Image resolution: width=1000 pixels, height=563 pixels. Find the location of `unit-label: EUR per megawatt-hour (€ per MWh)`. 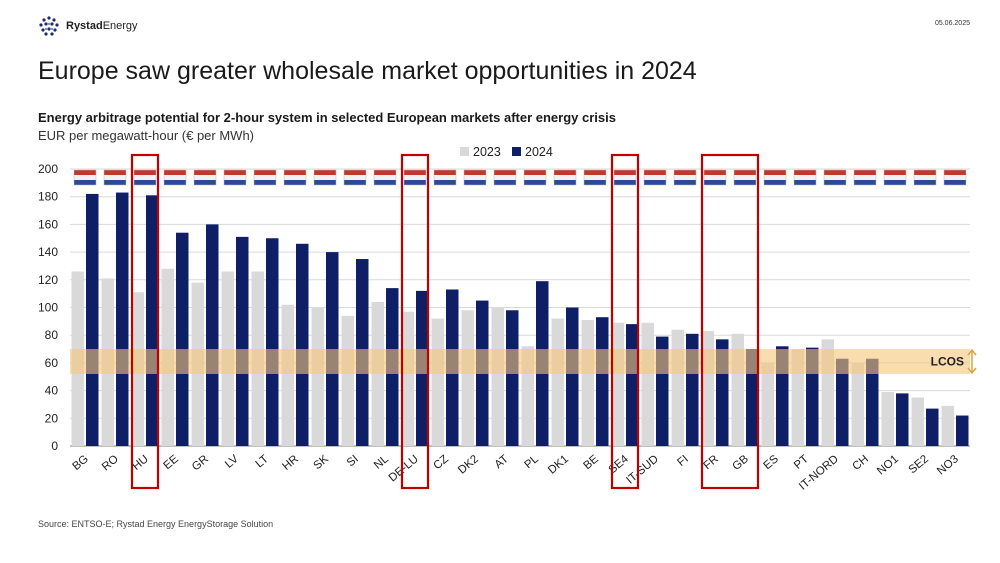

unit-label: EUR per megawatt-hour (€ per MWh) is located at coordinates (146, 135).